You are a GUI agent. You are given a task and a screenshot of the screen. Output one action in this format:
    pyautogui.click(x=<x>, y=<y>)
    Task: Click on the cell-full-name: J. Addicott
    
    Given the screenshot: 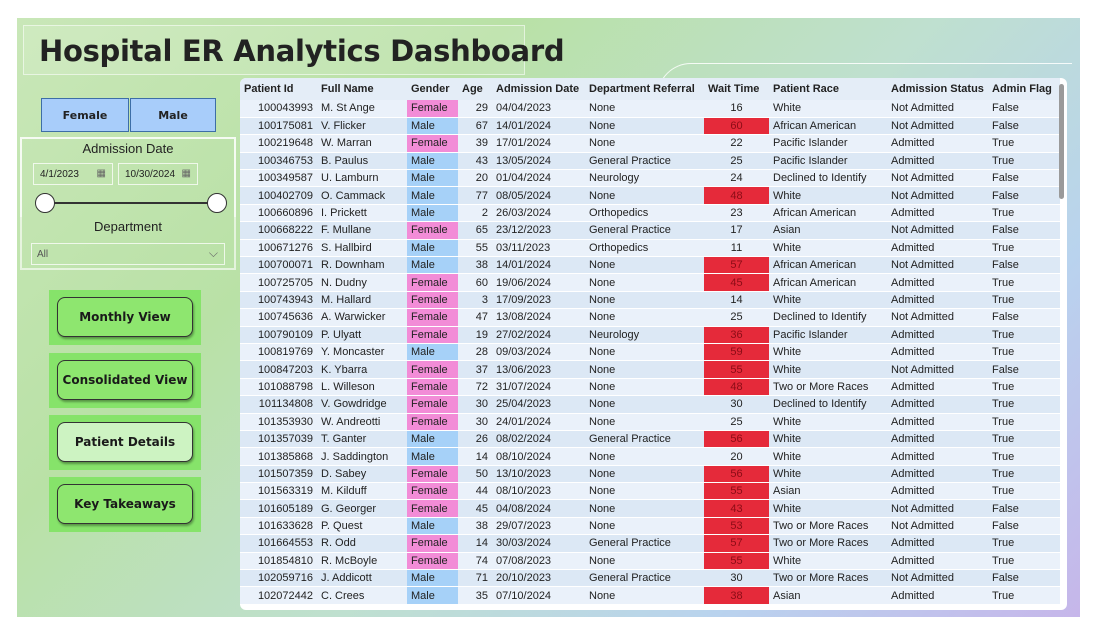 What is the action you would take?
    pyautogui.click(x=362, y=578)
    